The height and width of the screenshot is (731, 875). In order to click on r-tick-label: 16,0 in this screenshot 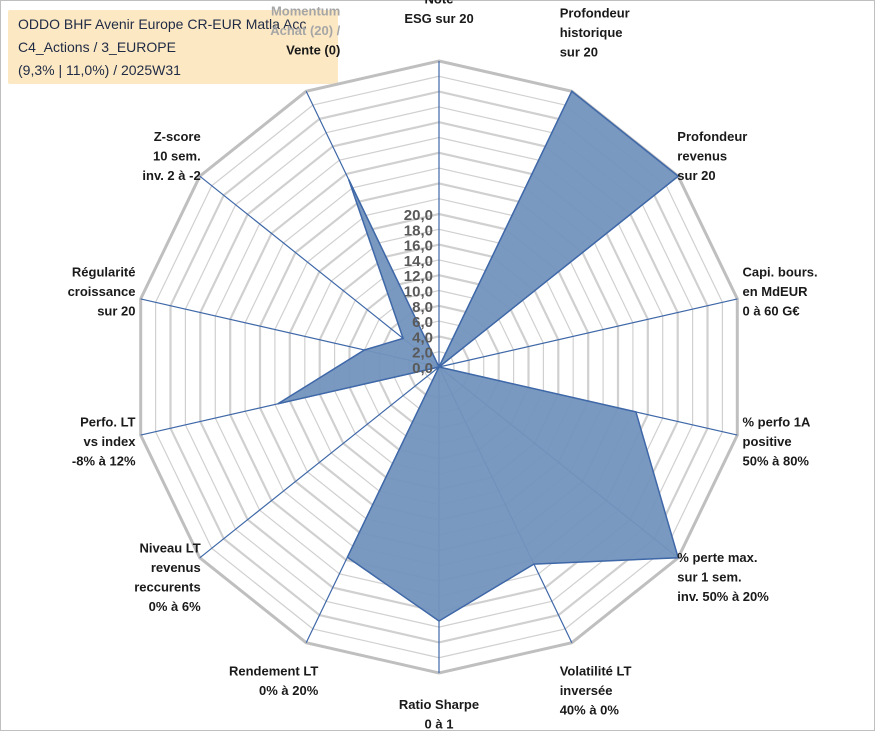, I will do `click(418, 246)`.